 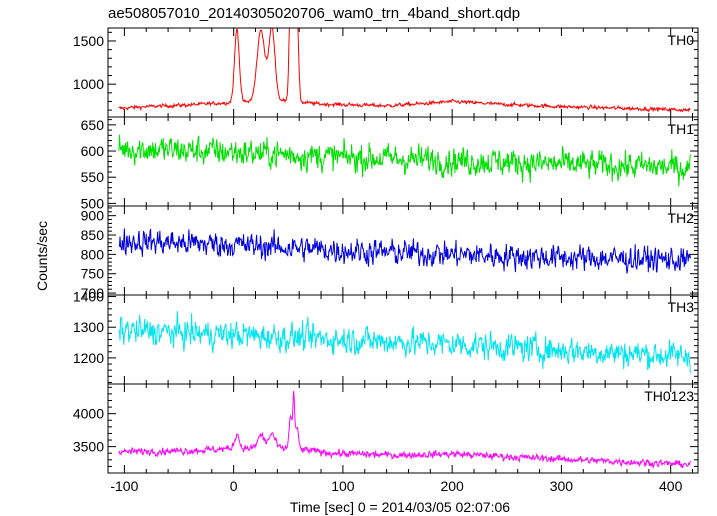 I want to click on series-line-th0, so click(x=404, y=70).